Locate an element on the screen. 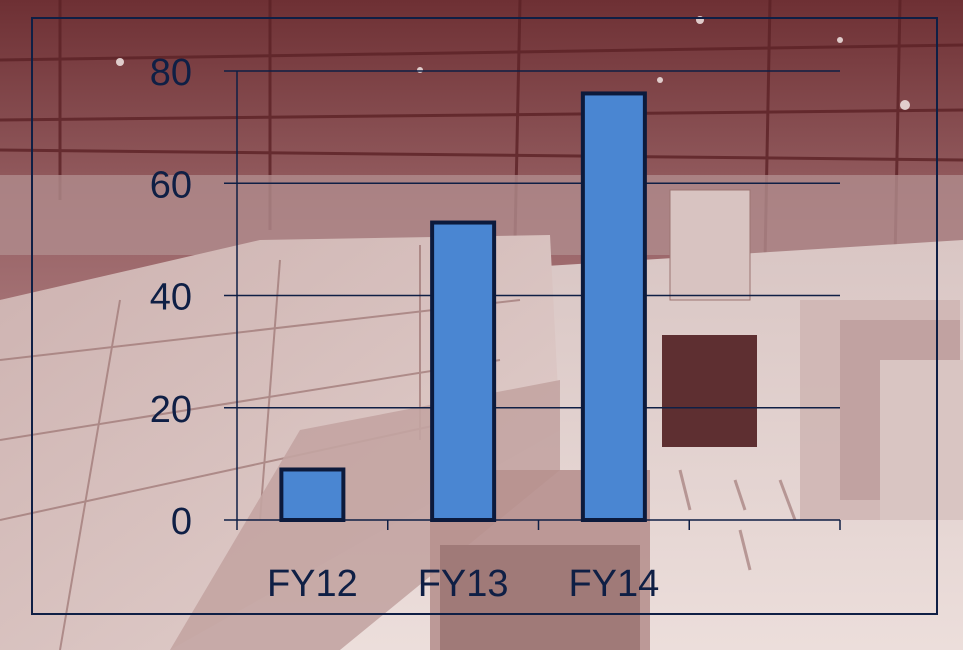  bar-fy14 is located at coordinates (613, 306).